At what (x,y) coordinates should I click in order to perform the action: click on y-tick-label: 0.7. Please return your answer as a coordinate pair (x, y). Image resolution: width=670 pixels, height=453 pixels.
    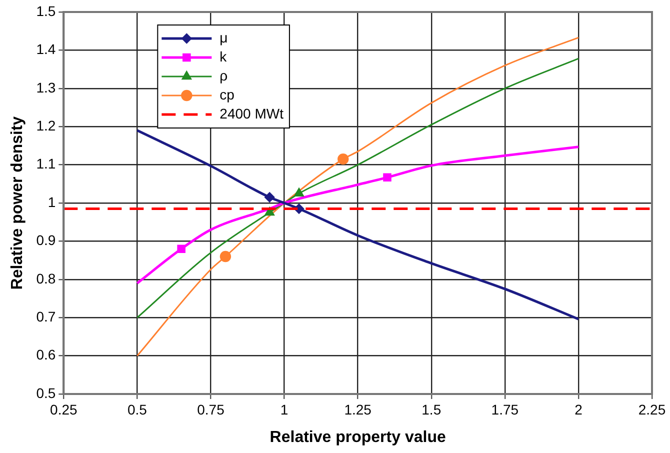
    Looking at the image, I should click on (46, 316).